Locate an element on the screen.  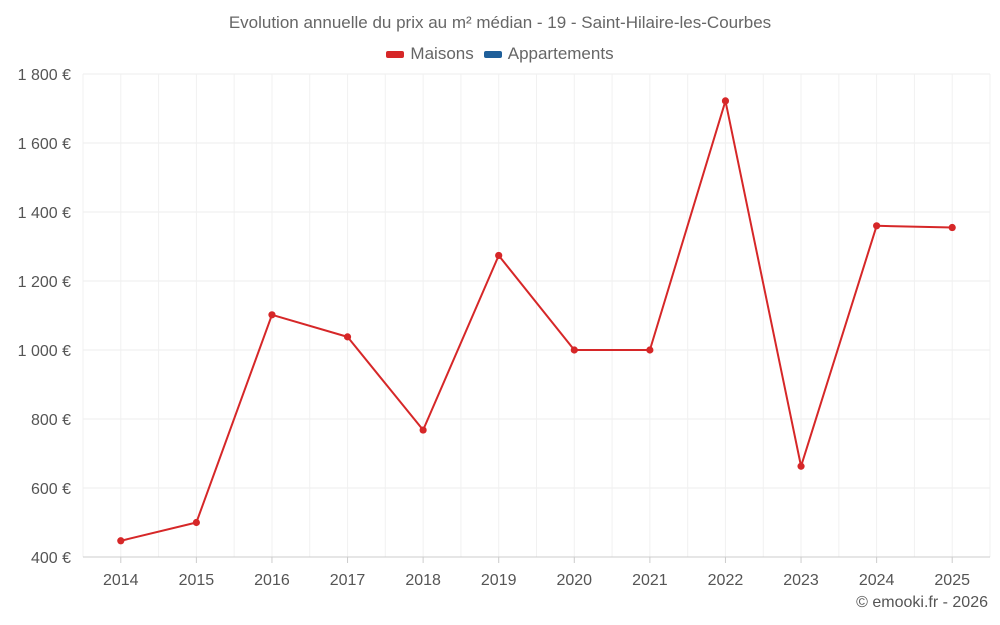
x-tick-label: 2014 is located at coordinates (121, 580).